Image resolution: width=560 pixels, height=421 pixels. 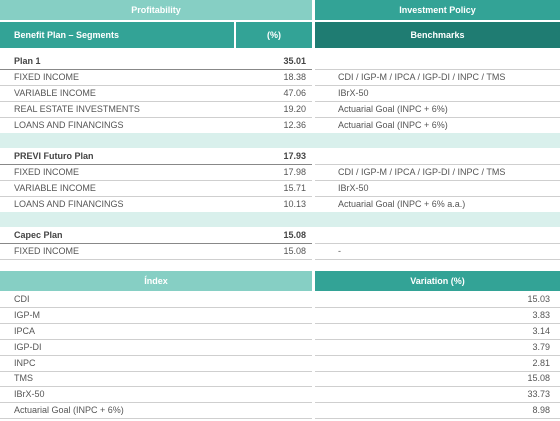 I want to click on segment-value: 47.06, so click(x=294, y=93).